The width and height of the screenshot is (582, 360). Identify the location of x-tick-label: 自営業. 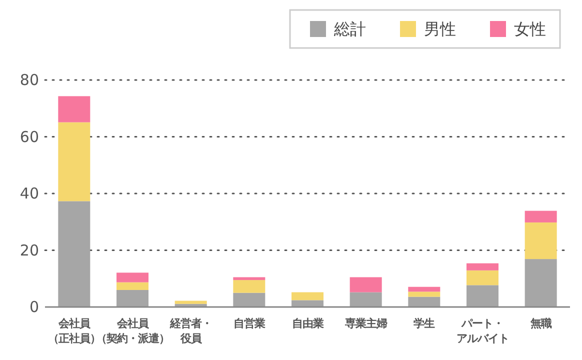
(249, 323).